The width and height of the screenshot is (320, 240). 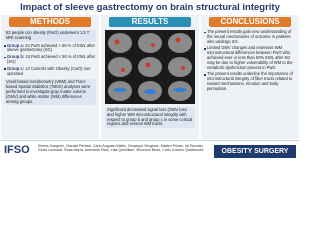 I want to click on tract-regions, so click(x=150, y=90).